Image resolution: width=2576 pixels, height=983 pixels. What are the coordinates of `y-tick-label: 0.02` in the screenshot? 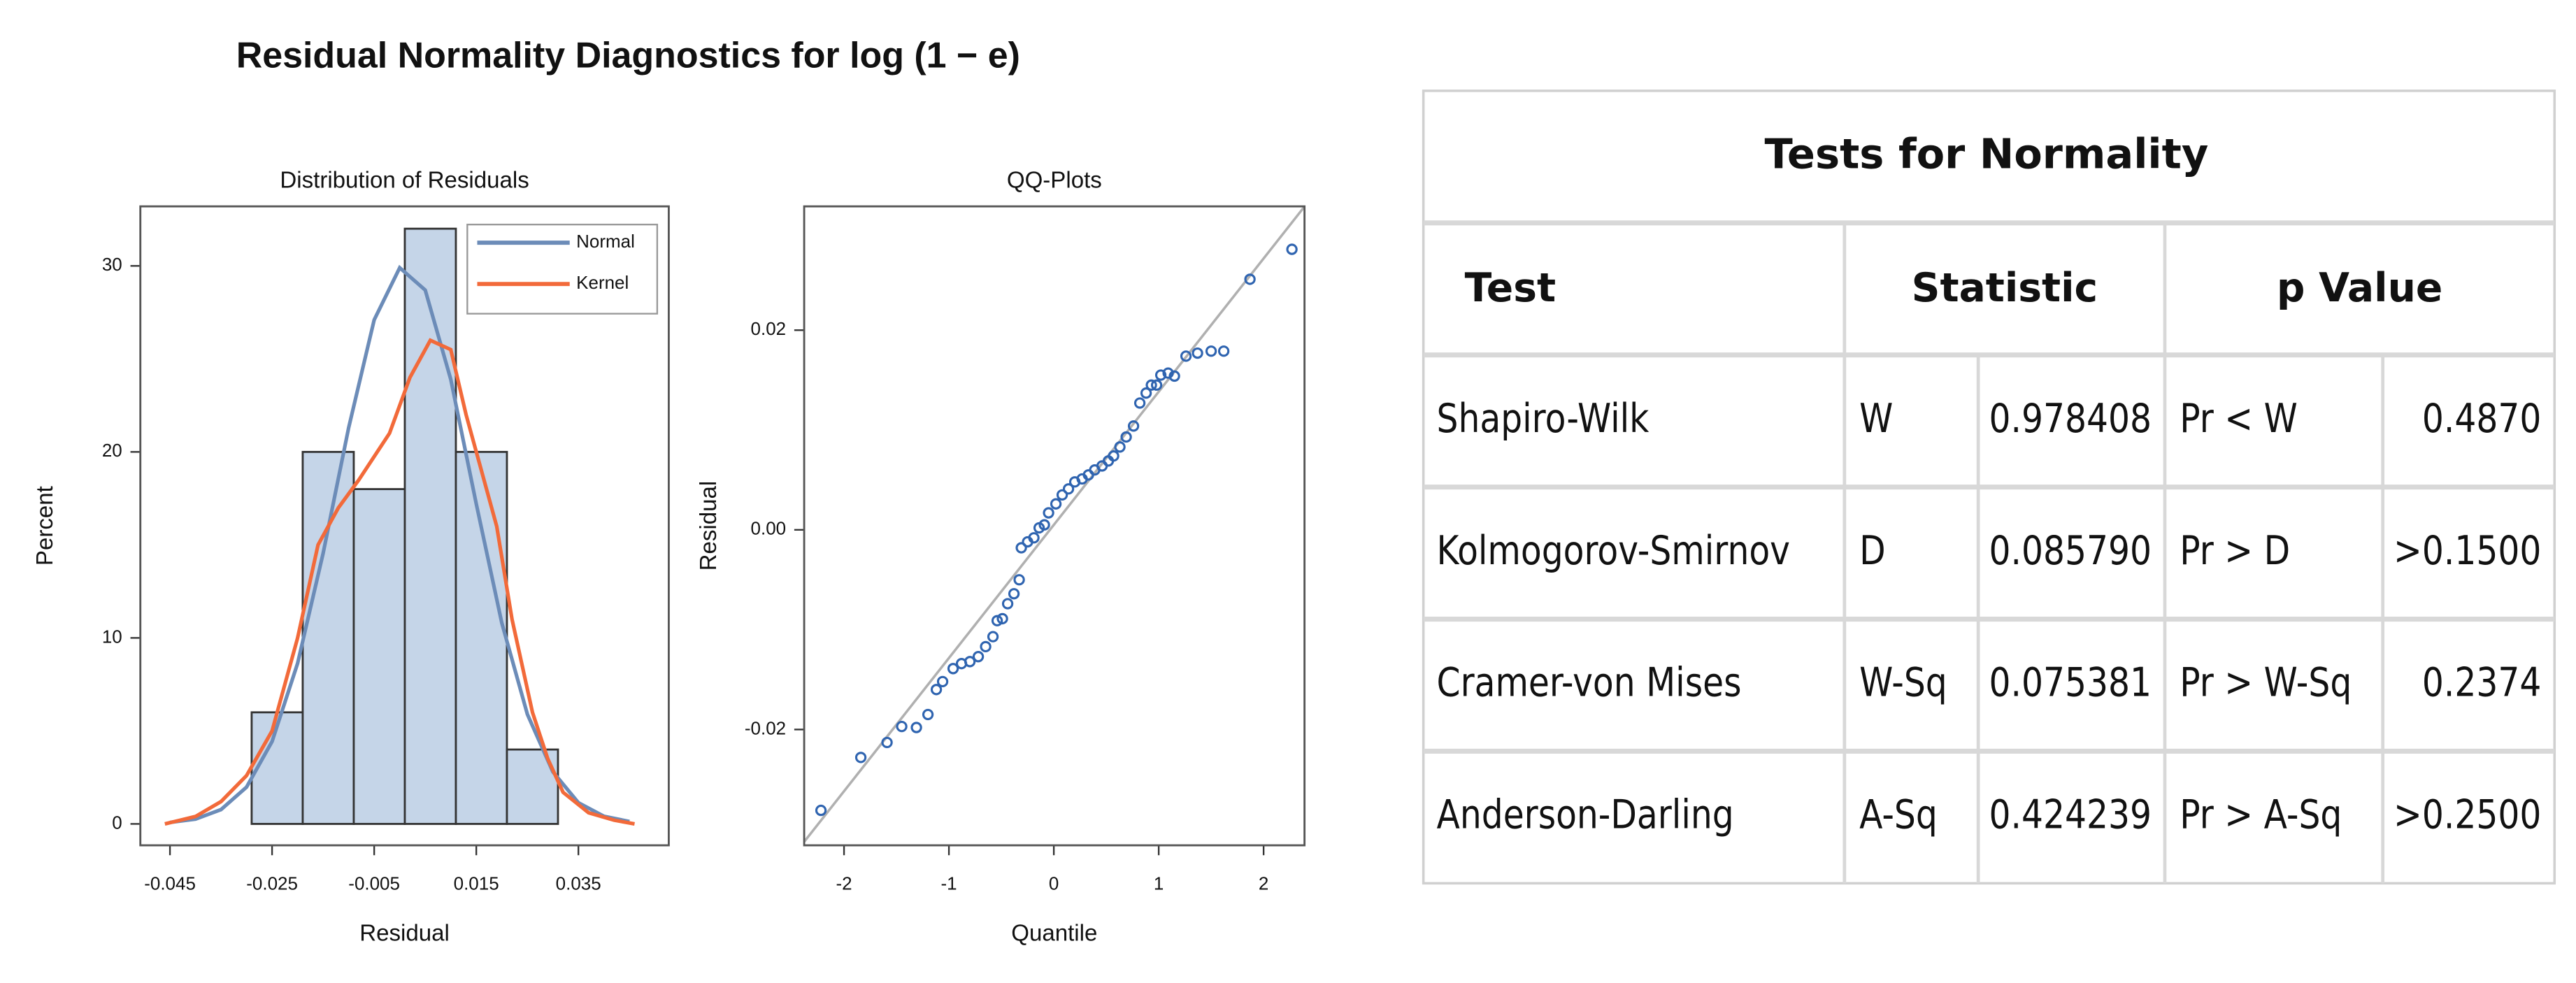 It's located at (769, 329).